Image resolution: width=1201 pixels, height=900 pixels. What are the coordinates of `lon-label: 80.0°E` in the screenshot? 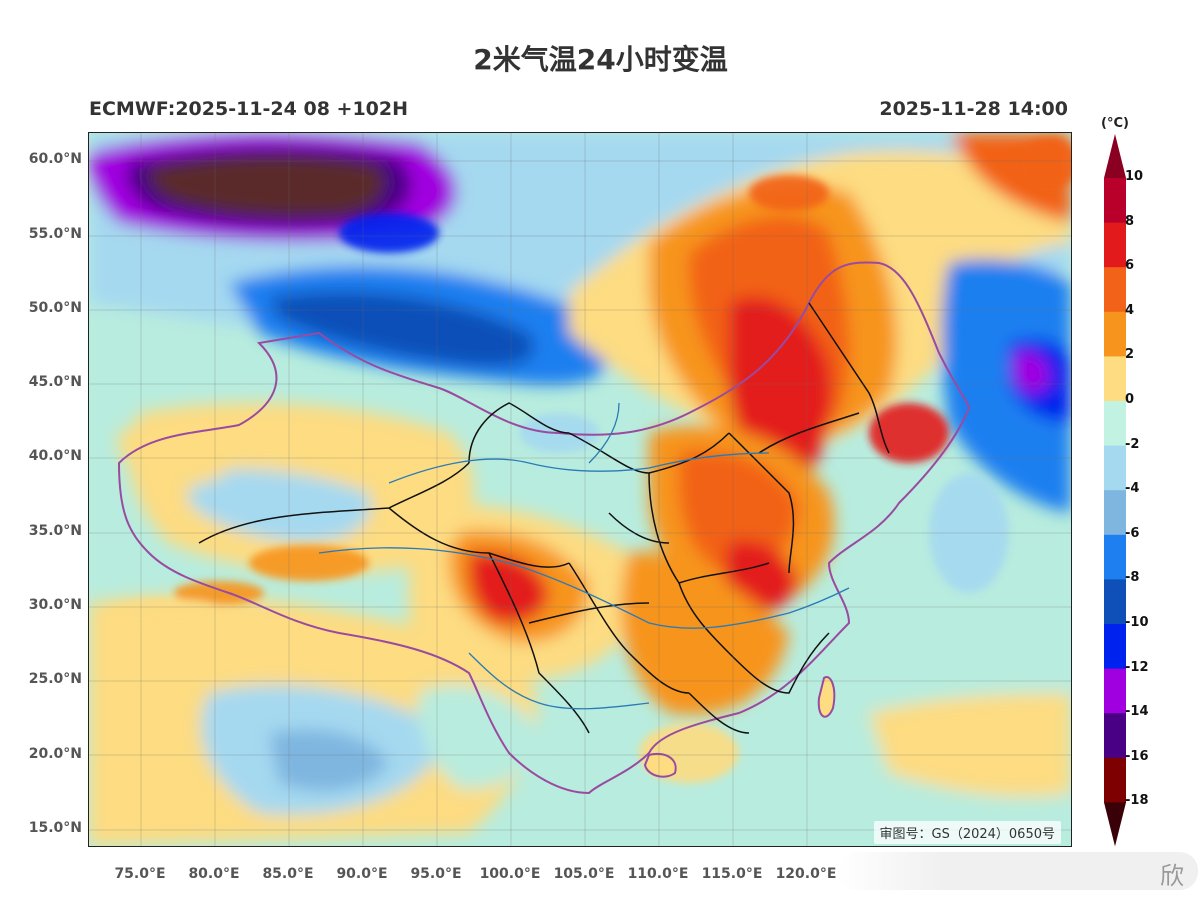 It's located at (214, 874).